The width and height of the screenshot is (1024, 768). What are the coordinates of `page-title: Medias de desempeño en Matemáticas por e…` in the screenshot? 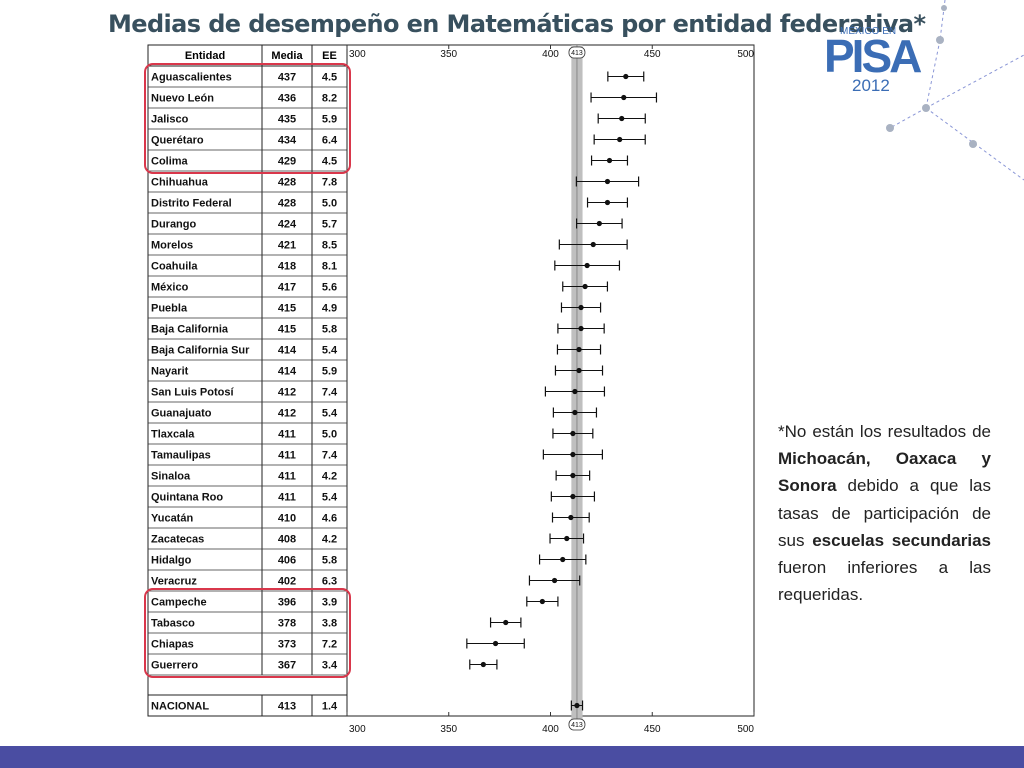 It's located at (517, 24).